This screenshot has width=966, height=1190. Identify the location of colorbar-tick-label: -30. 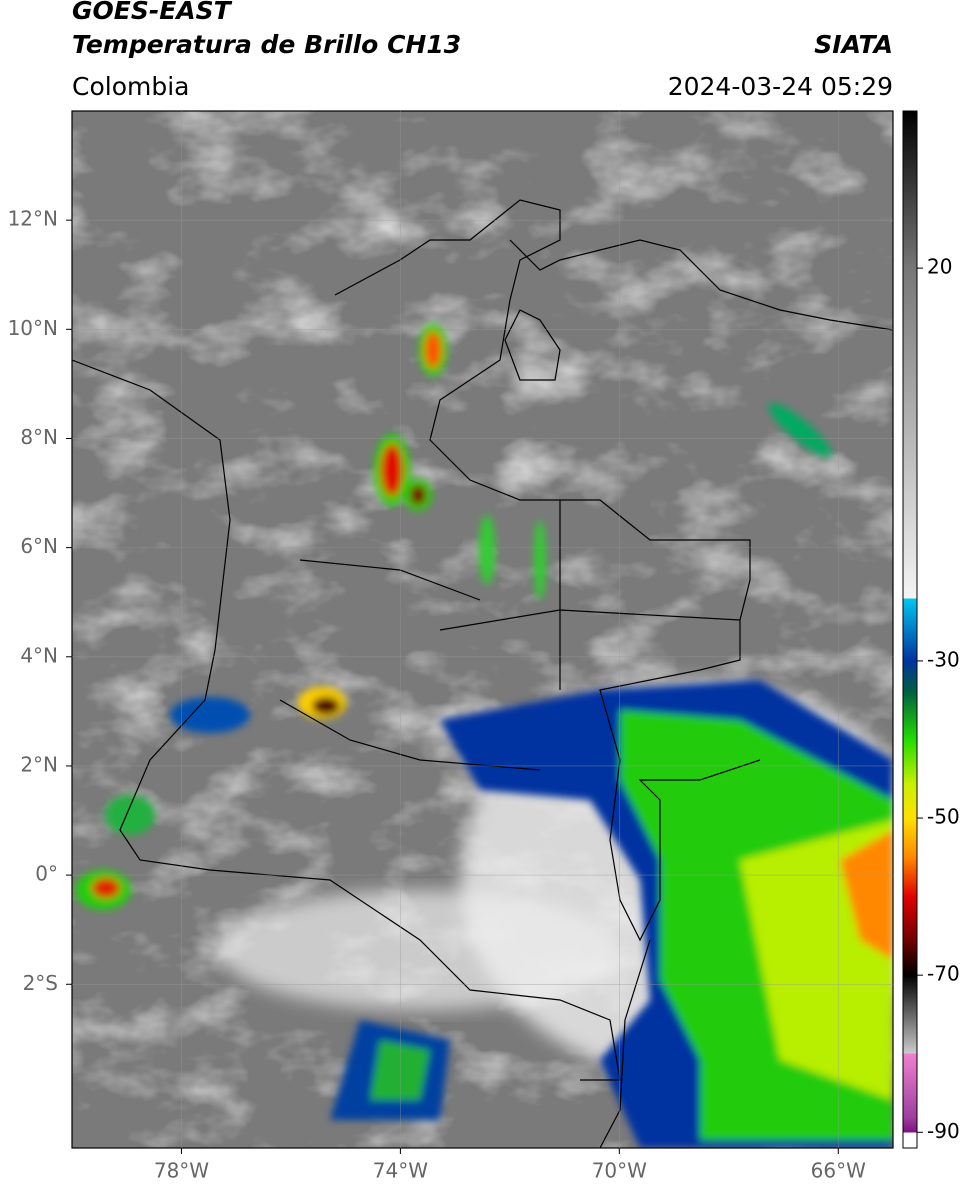
(943, 659).